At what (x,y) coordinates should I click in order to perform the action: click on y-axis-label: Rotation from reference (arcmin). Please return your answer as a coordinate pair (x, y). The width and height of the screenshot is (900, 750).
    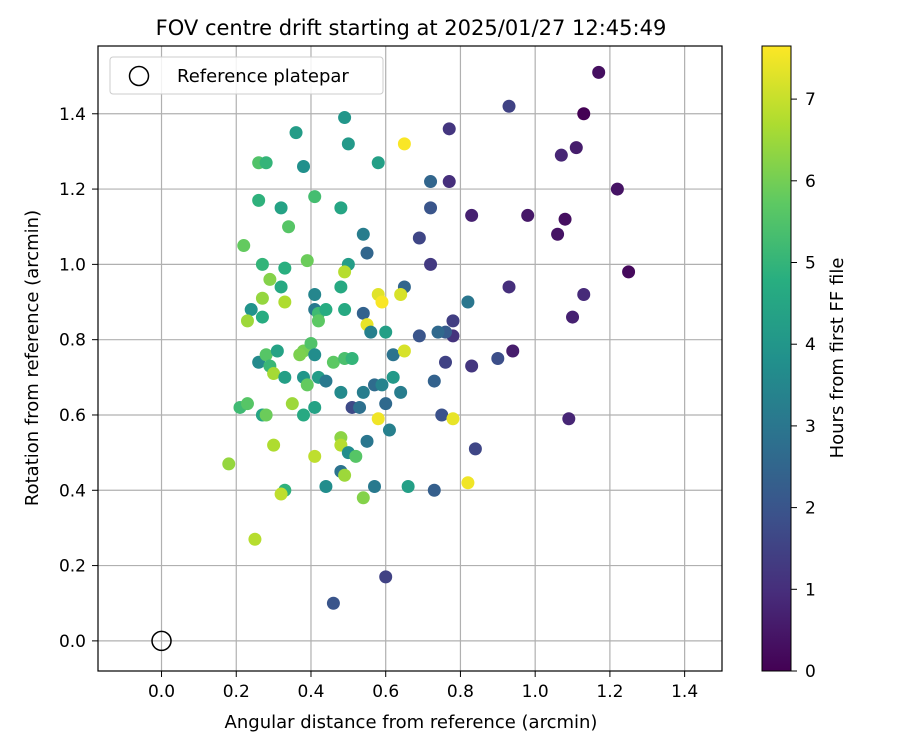
    Looking at the image, I should click on (32, 358).